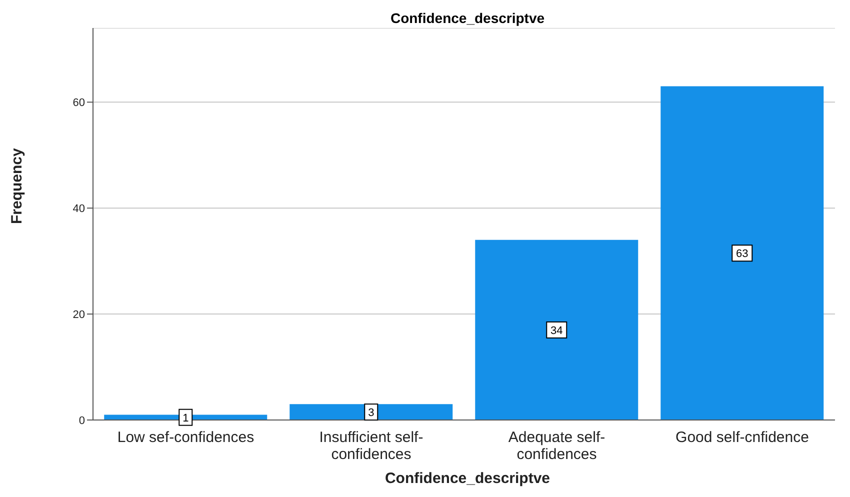 The height and width of the screenshot is (497, 850). Describe the element at coordinates (185, 437) in the screenshot. I see `x-tick-label: Low sef-confidences` at that location.